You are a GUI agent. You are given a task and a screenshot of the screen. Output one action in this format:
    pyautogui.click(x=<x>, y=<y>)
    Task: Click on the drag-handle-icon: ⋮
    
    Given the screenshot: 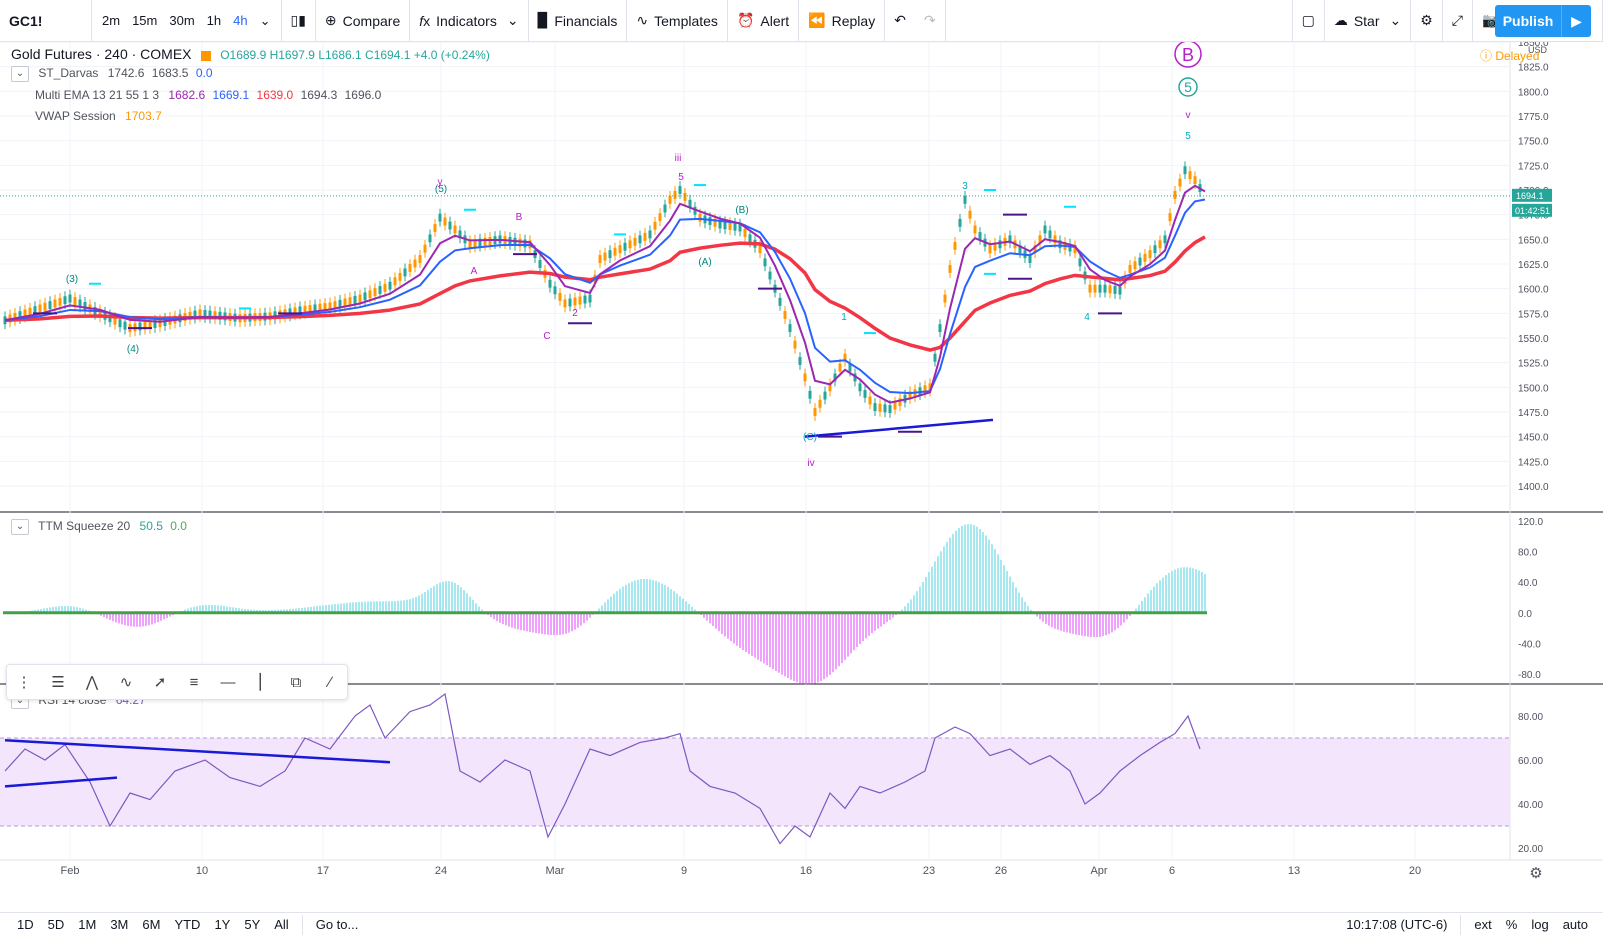 What is the action you would take?
    pyautogui.click(x=24, y=682)
    